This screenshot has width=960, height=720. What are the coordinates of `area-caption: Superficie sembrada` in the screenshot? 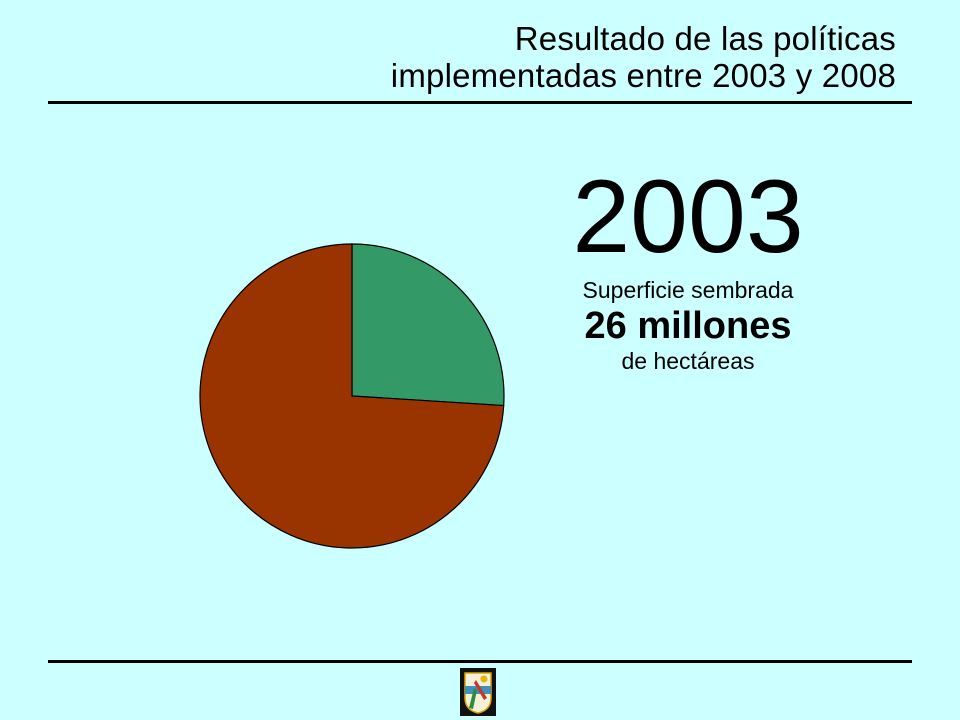 It's located at (688, 290).